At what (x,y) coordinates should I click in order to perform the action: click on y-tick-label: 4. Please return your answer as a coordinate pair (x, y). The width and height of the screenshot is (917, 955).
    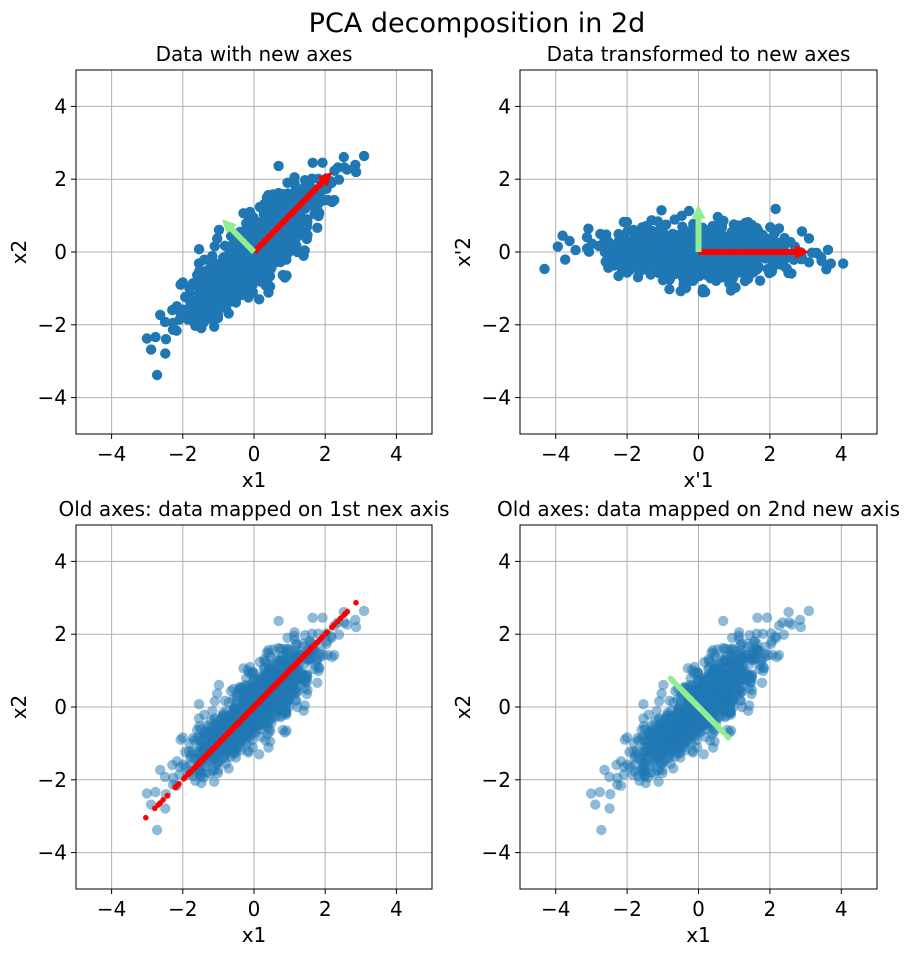
    Looking at the image, I should click on (504, 106).